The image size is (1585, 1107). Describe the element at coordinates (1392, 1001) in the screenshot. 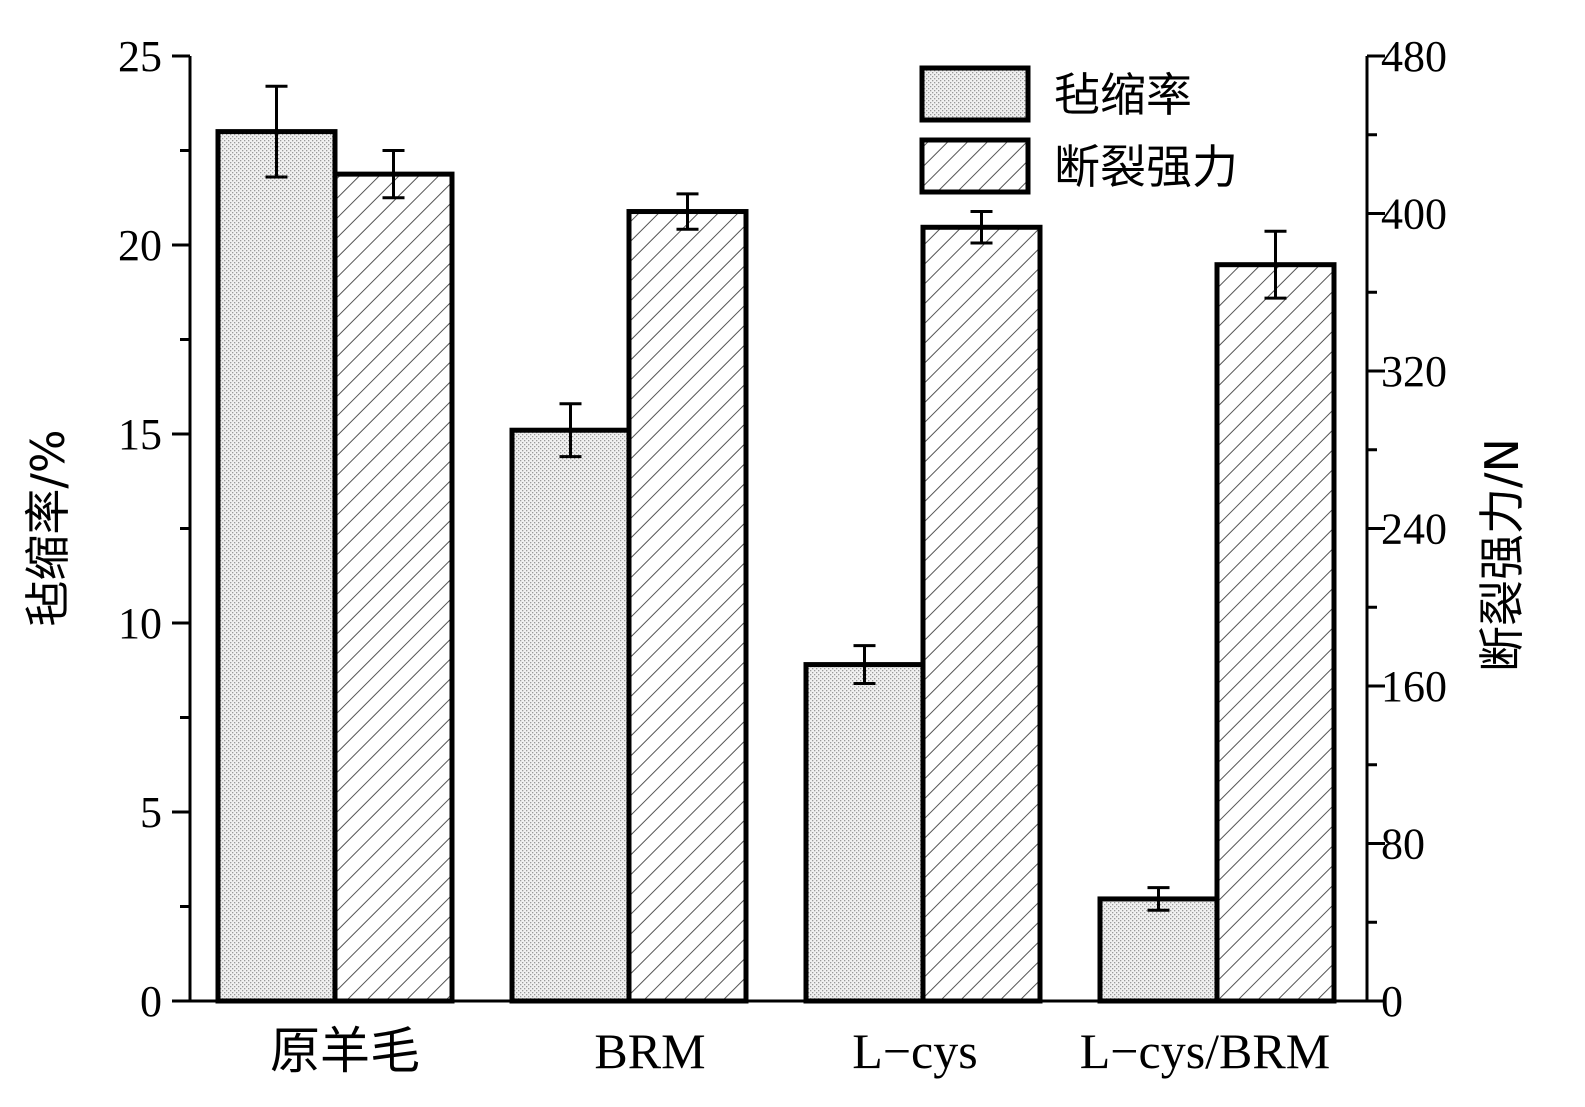

I see `right-tick-label: 0` at that location.